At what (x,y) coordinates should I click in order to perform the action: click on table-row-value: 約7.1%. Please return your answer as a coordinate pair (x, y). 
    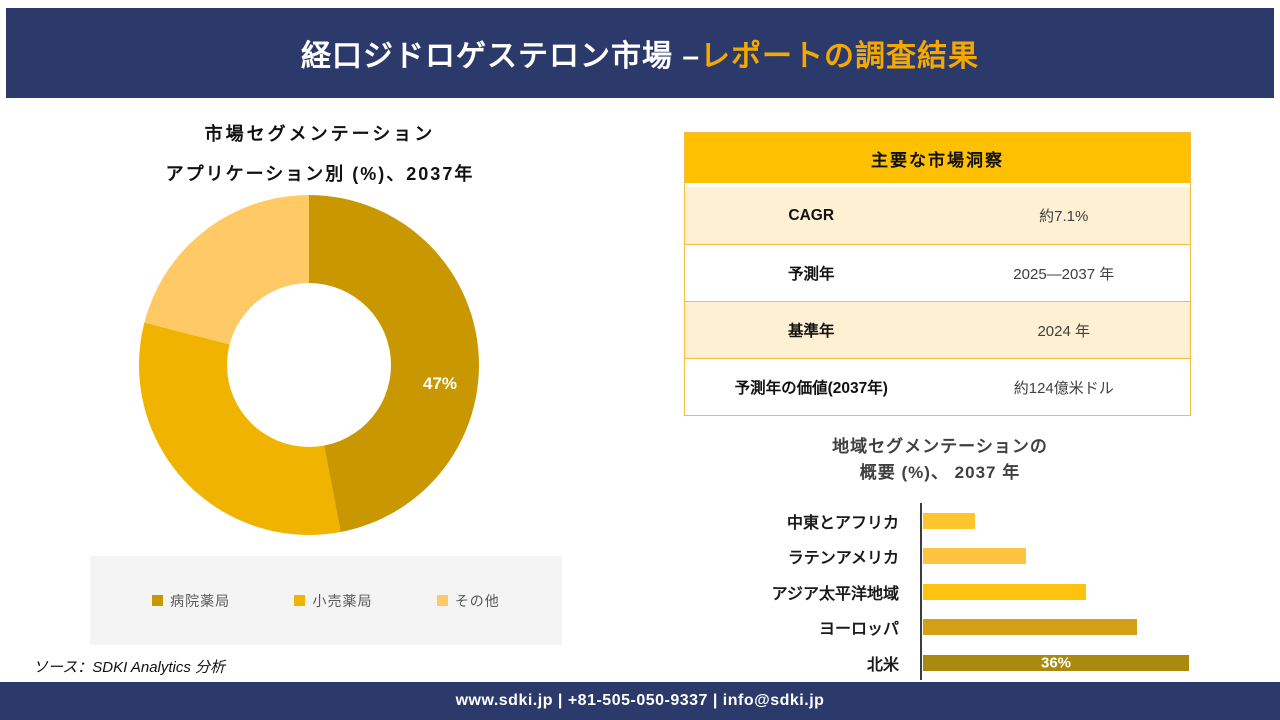
    Looking at the image, I should click on (1064, 216).